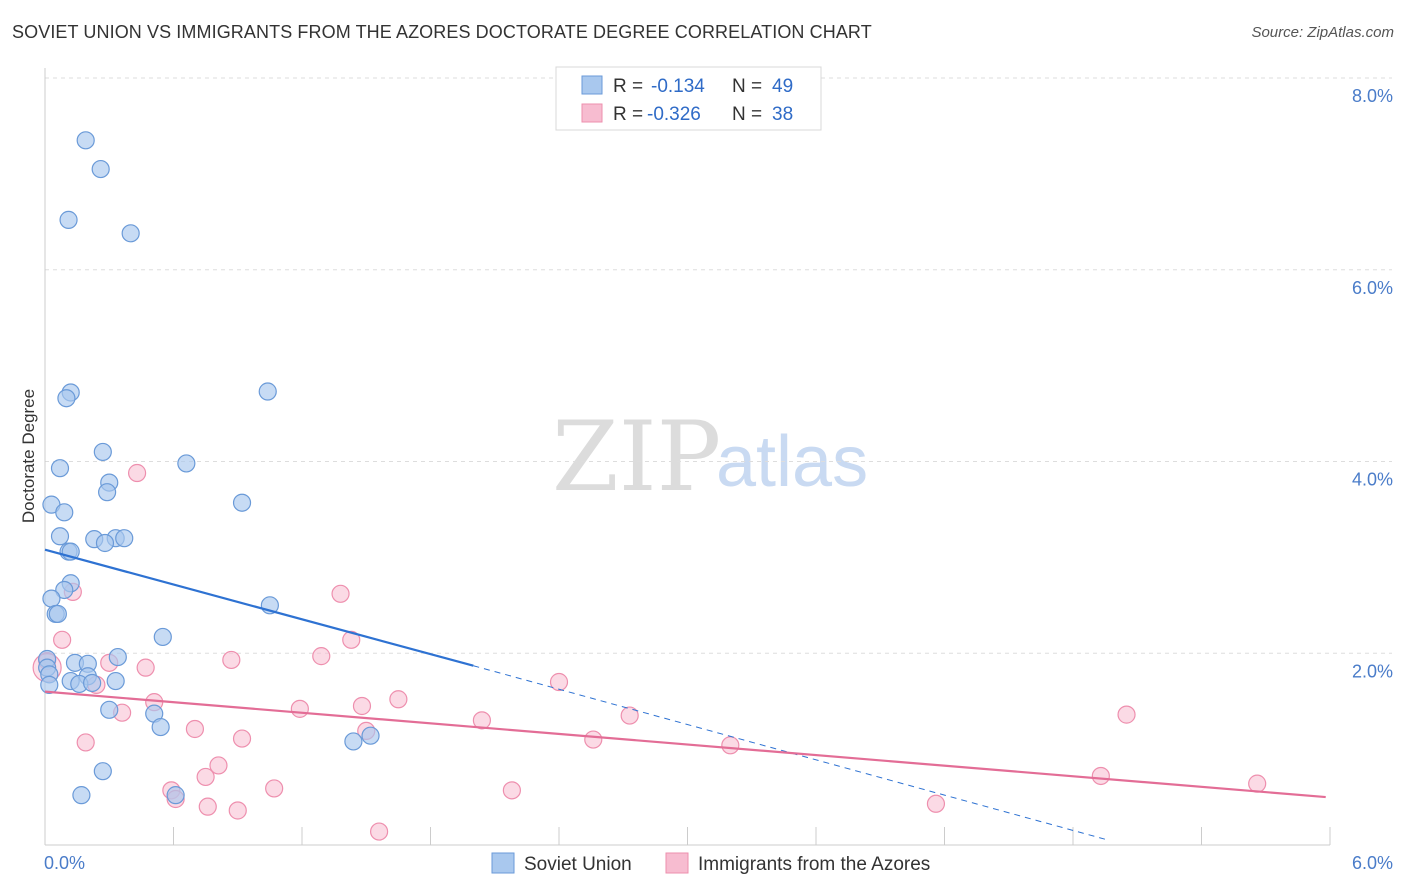 Image resolution: width=1406 pixels, height=892 pixels. I want to click on azores-trend-line, so click(685, 744).